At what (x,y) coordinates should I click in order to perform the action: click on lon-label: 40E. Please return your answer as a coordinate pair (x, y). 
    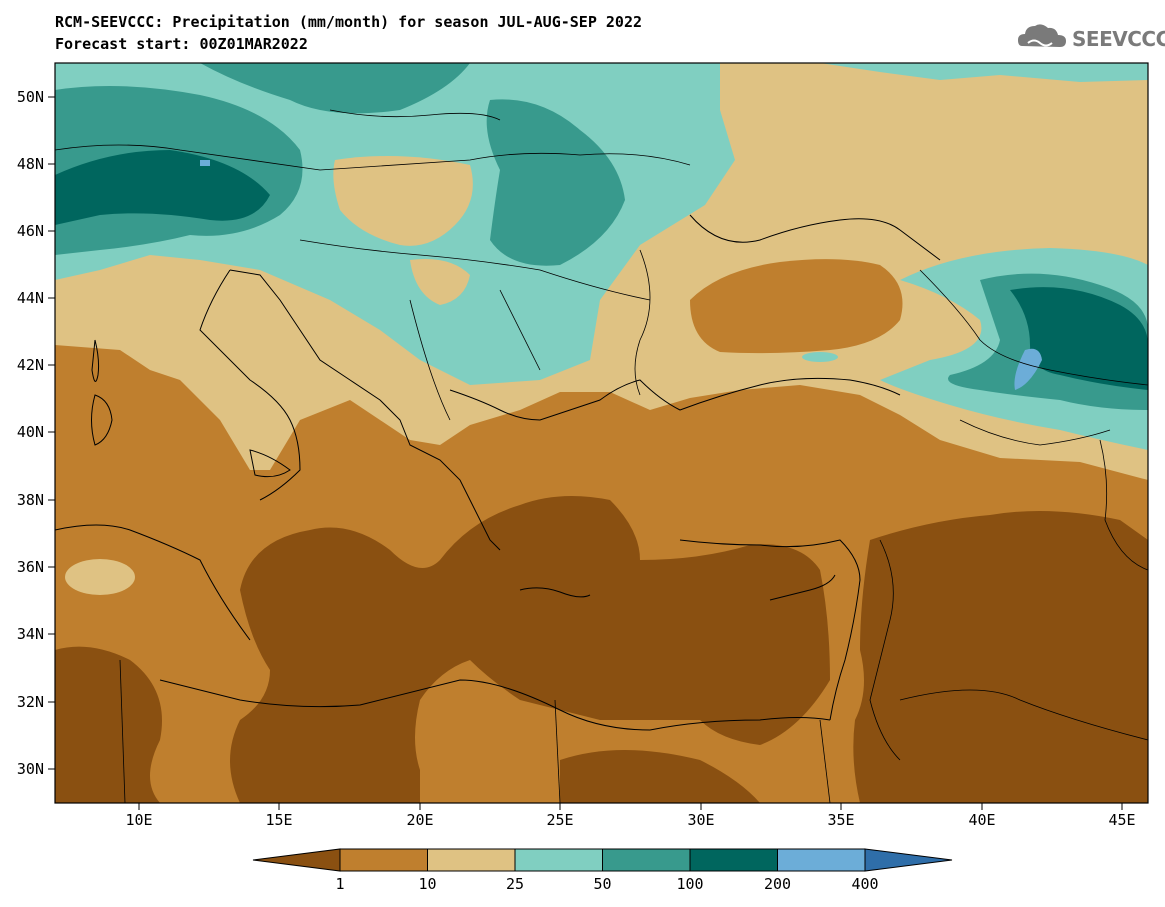
    Looking at the image, I should click on (981, 820).